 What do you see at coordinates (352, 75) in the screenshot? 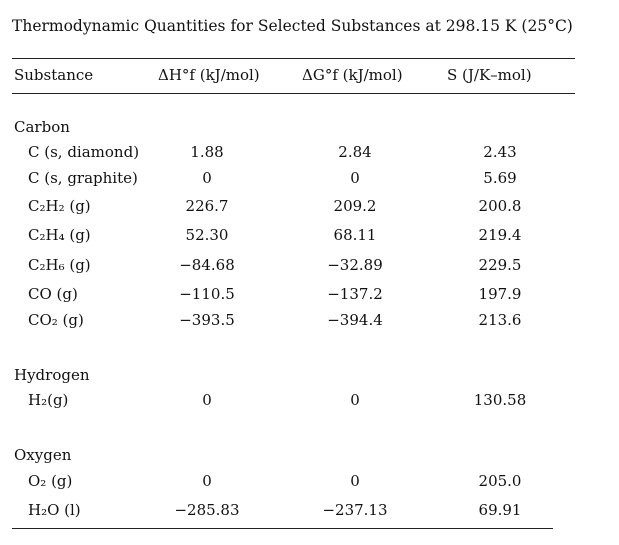
I see `column-header: ΔG°f (kJ/mol)` at bounding box center [352, 75].